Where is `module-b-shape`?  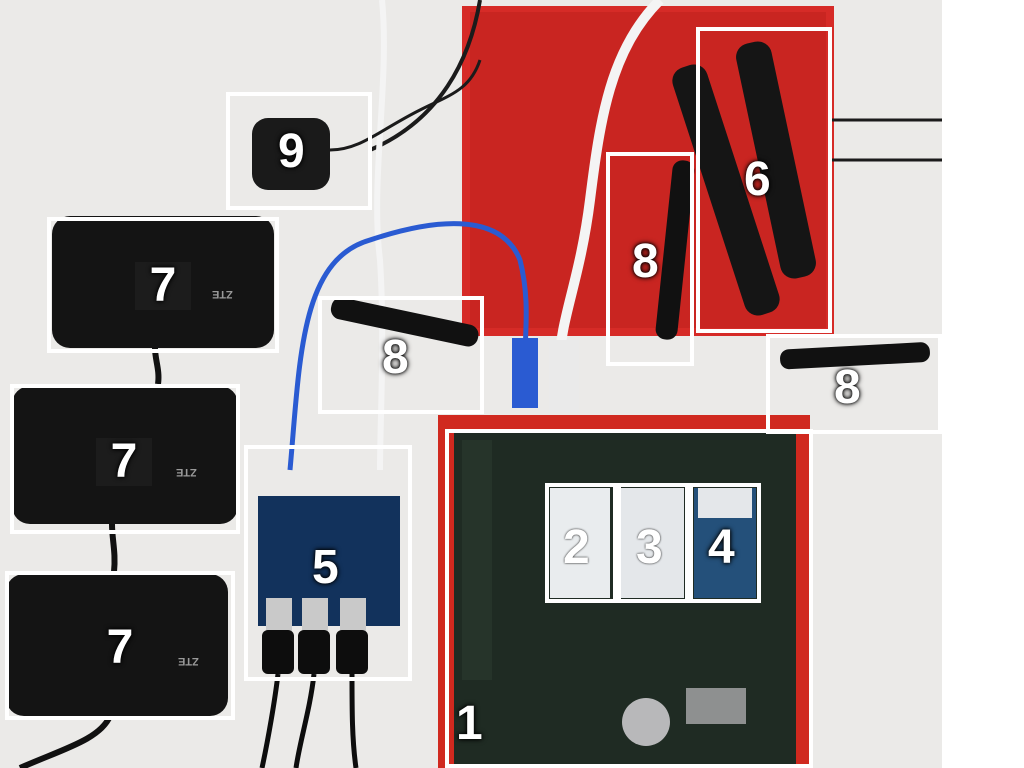
module-b-shape is located at coordinates (652, 543).